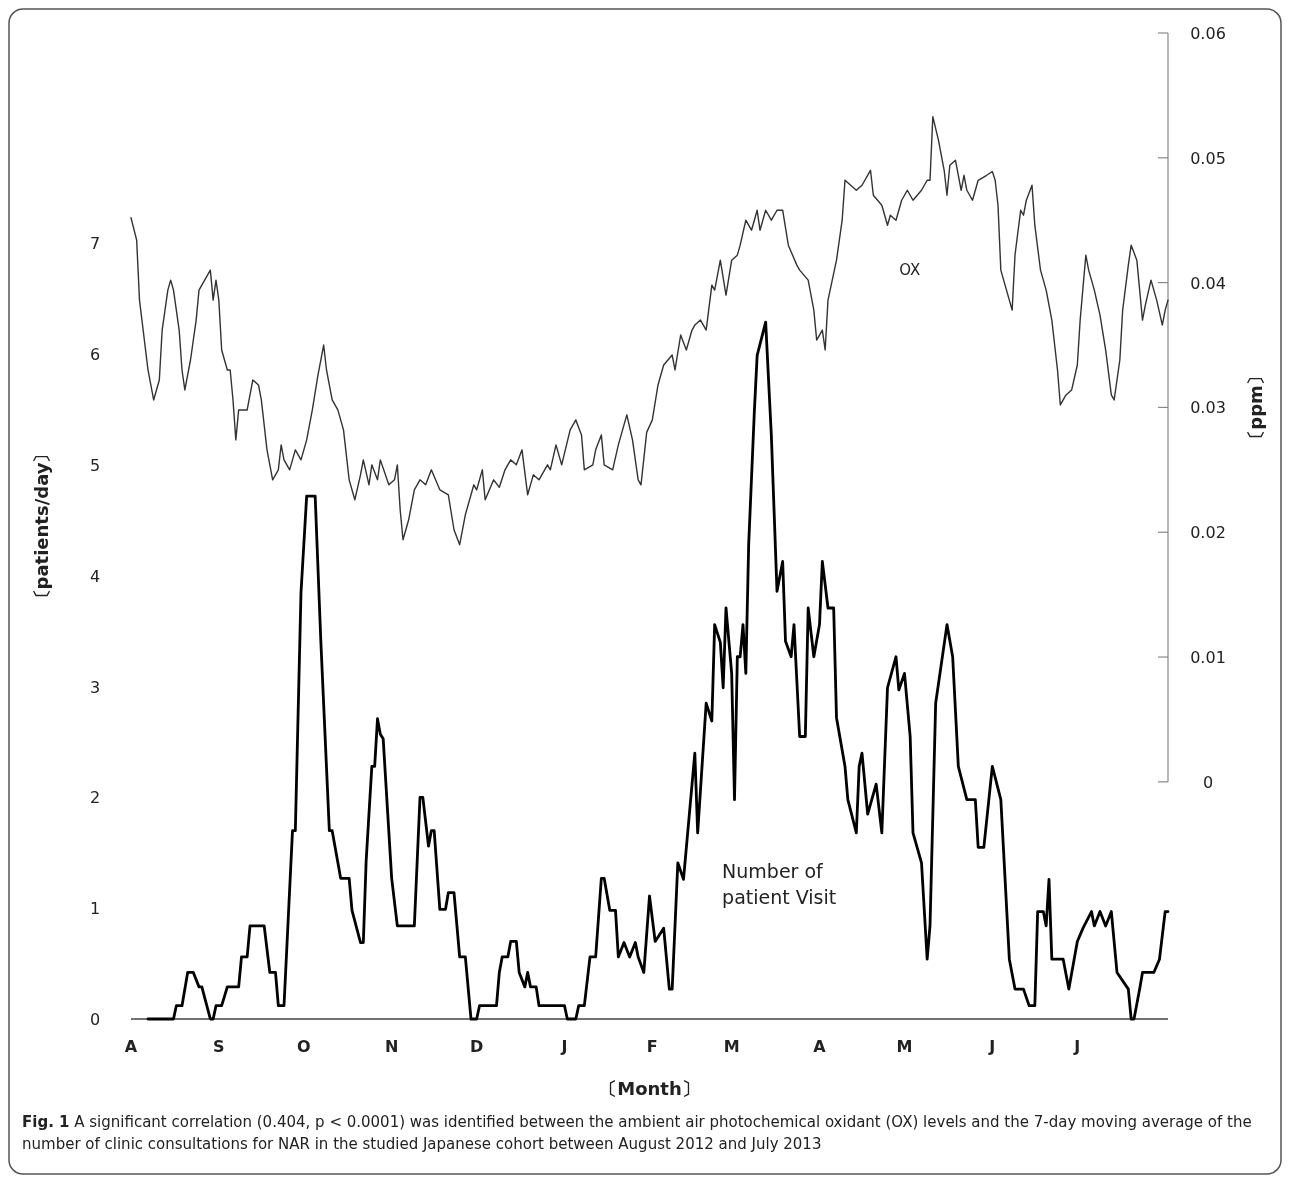 The width and height of the screenshot is (1290, 1183). I want to click on x-tick-label: D, so click(477, 1046).